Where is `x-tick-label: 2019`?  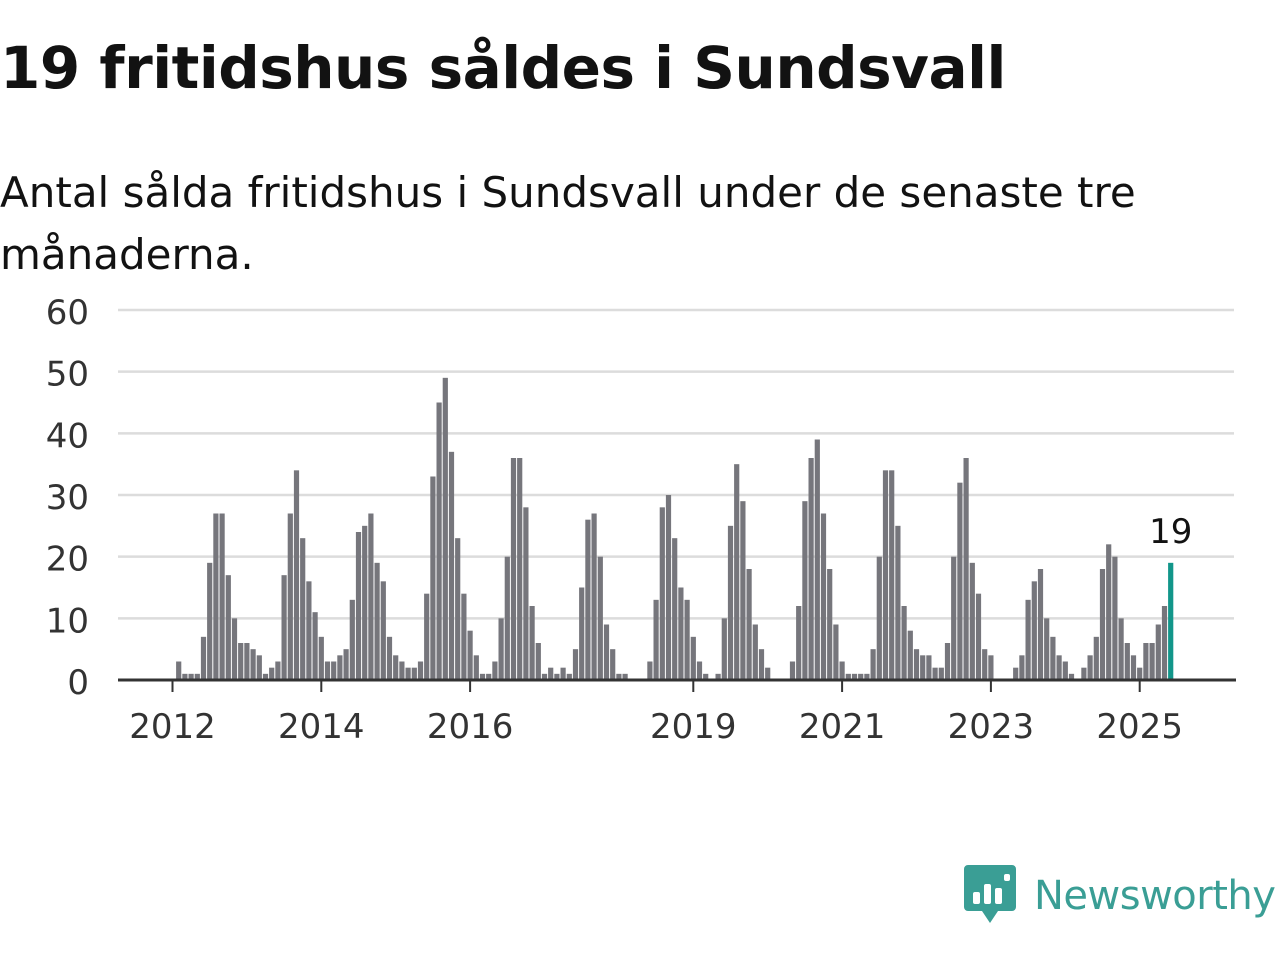
x-tick-label: 2019 is located at coordinates (693, 727).